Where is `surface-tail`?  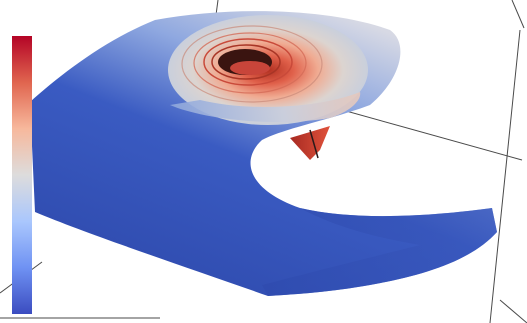
surface-tail is located at coordinates (379, 252).